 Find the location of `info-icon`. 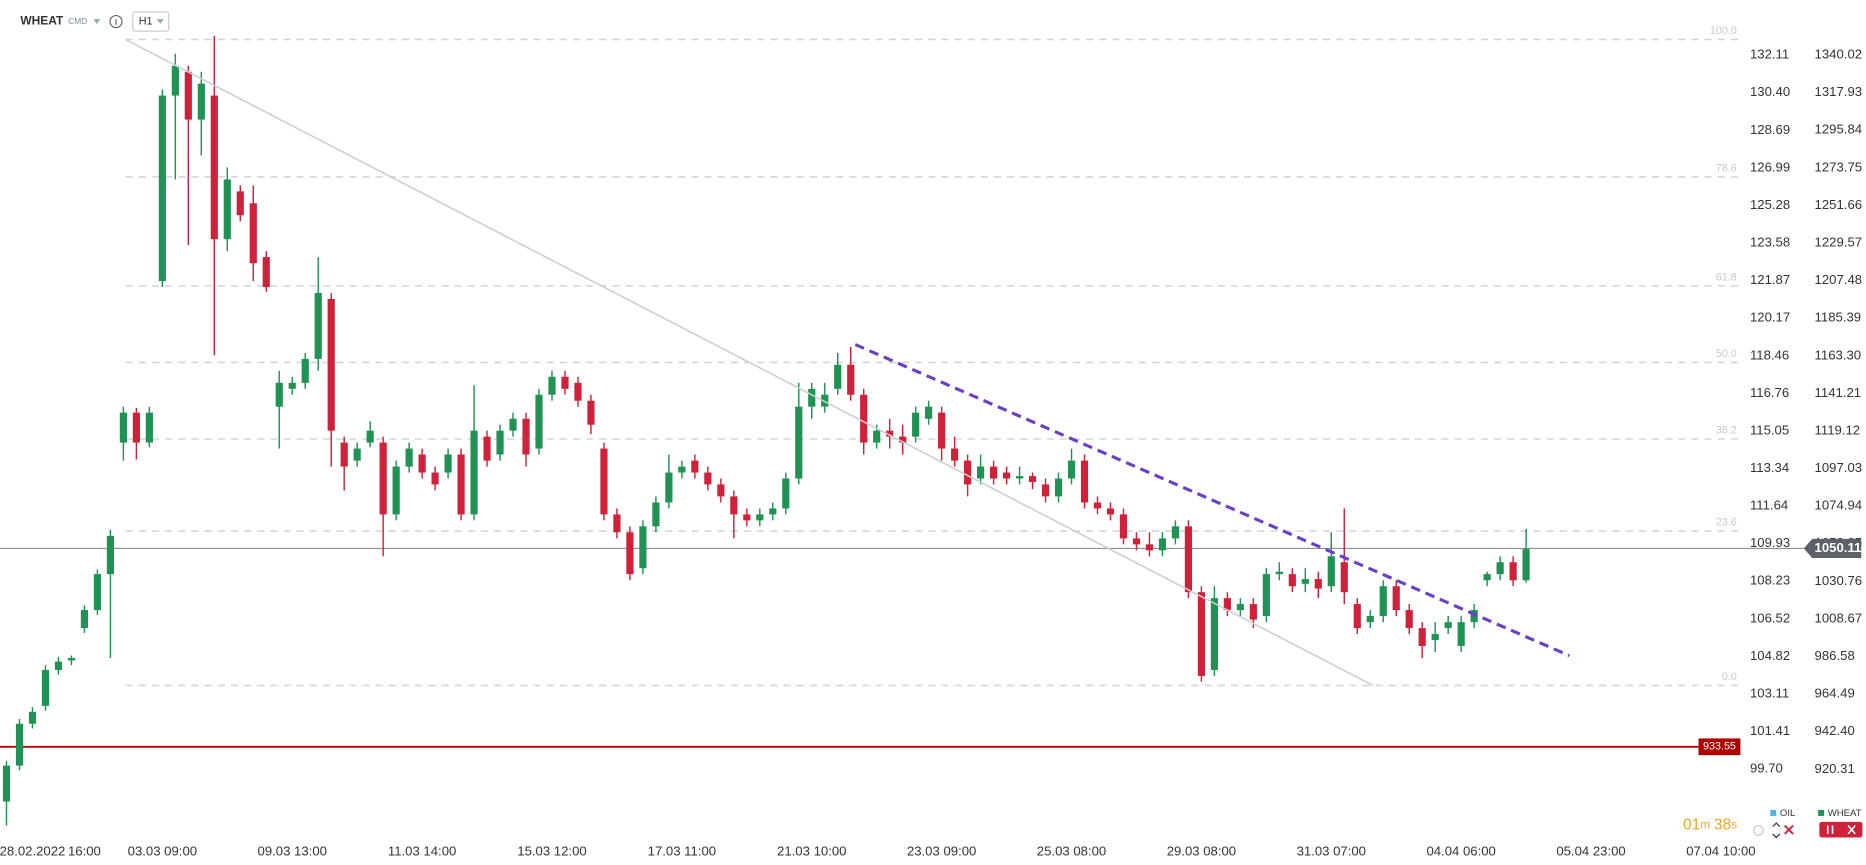

info-icon is located at coordinates (116, 21).